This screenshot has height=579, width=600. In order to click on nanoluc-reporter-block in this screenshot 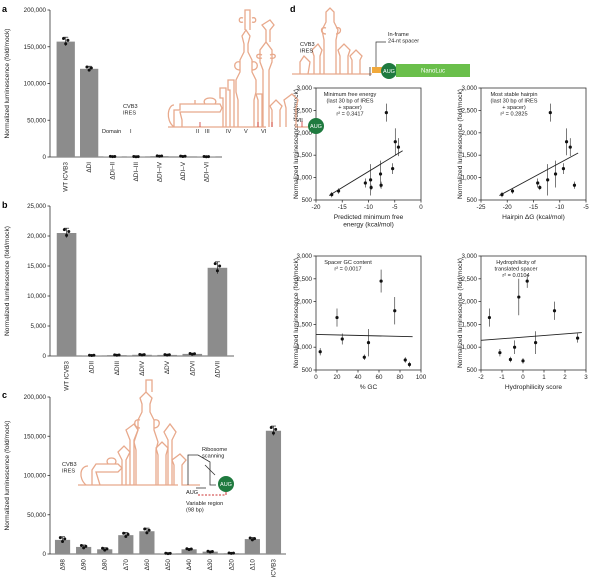, I will do `click(433, 70)`.